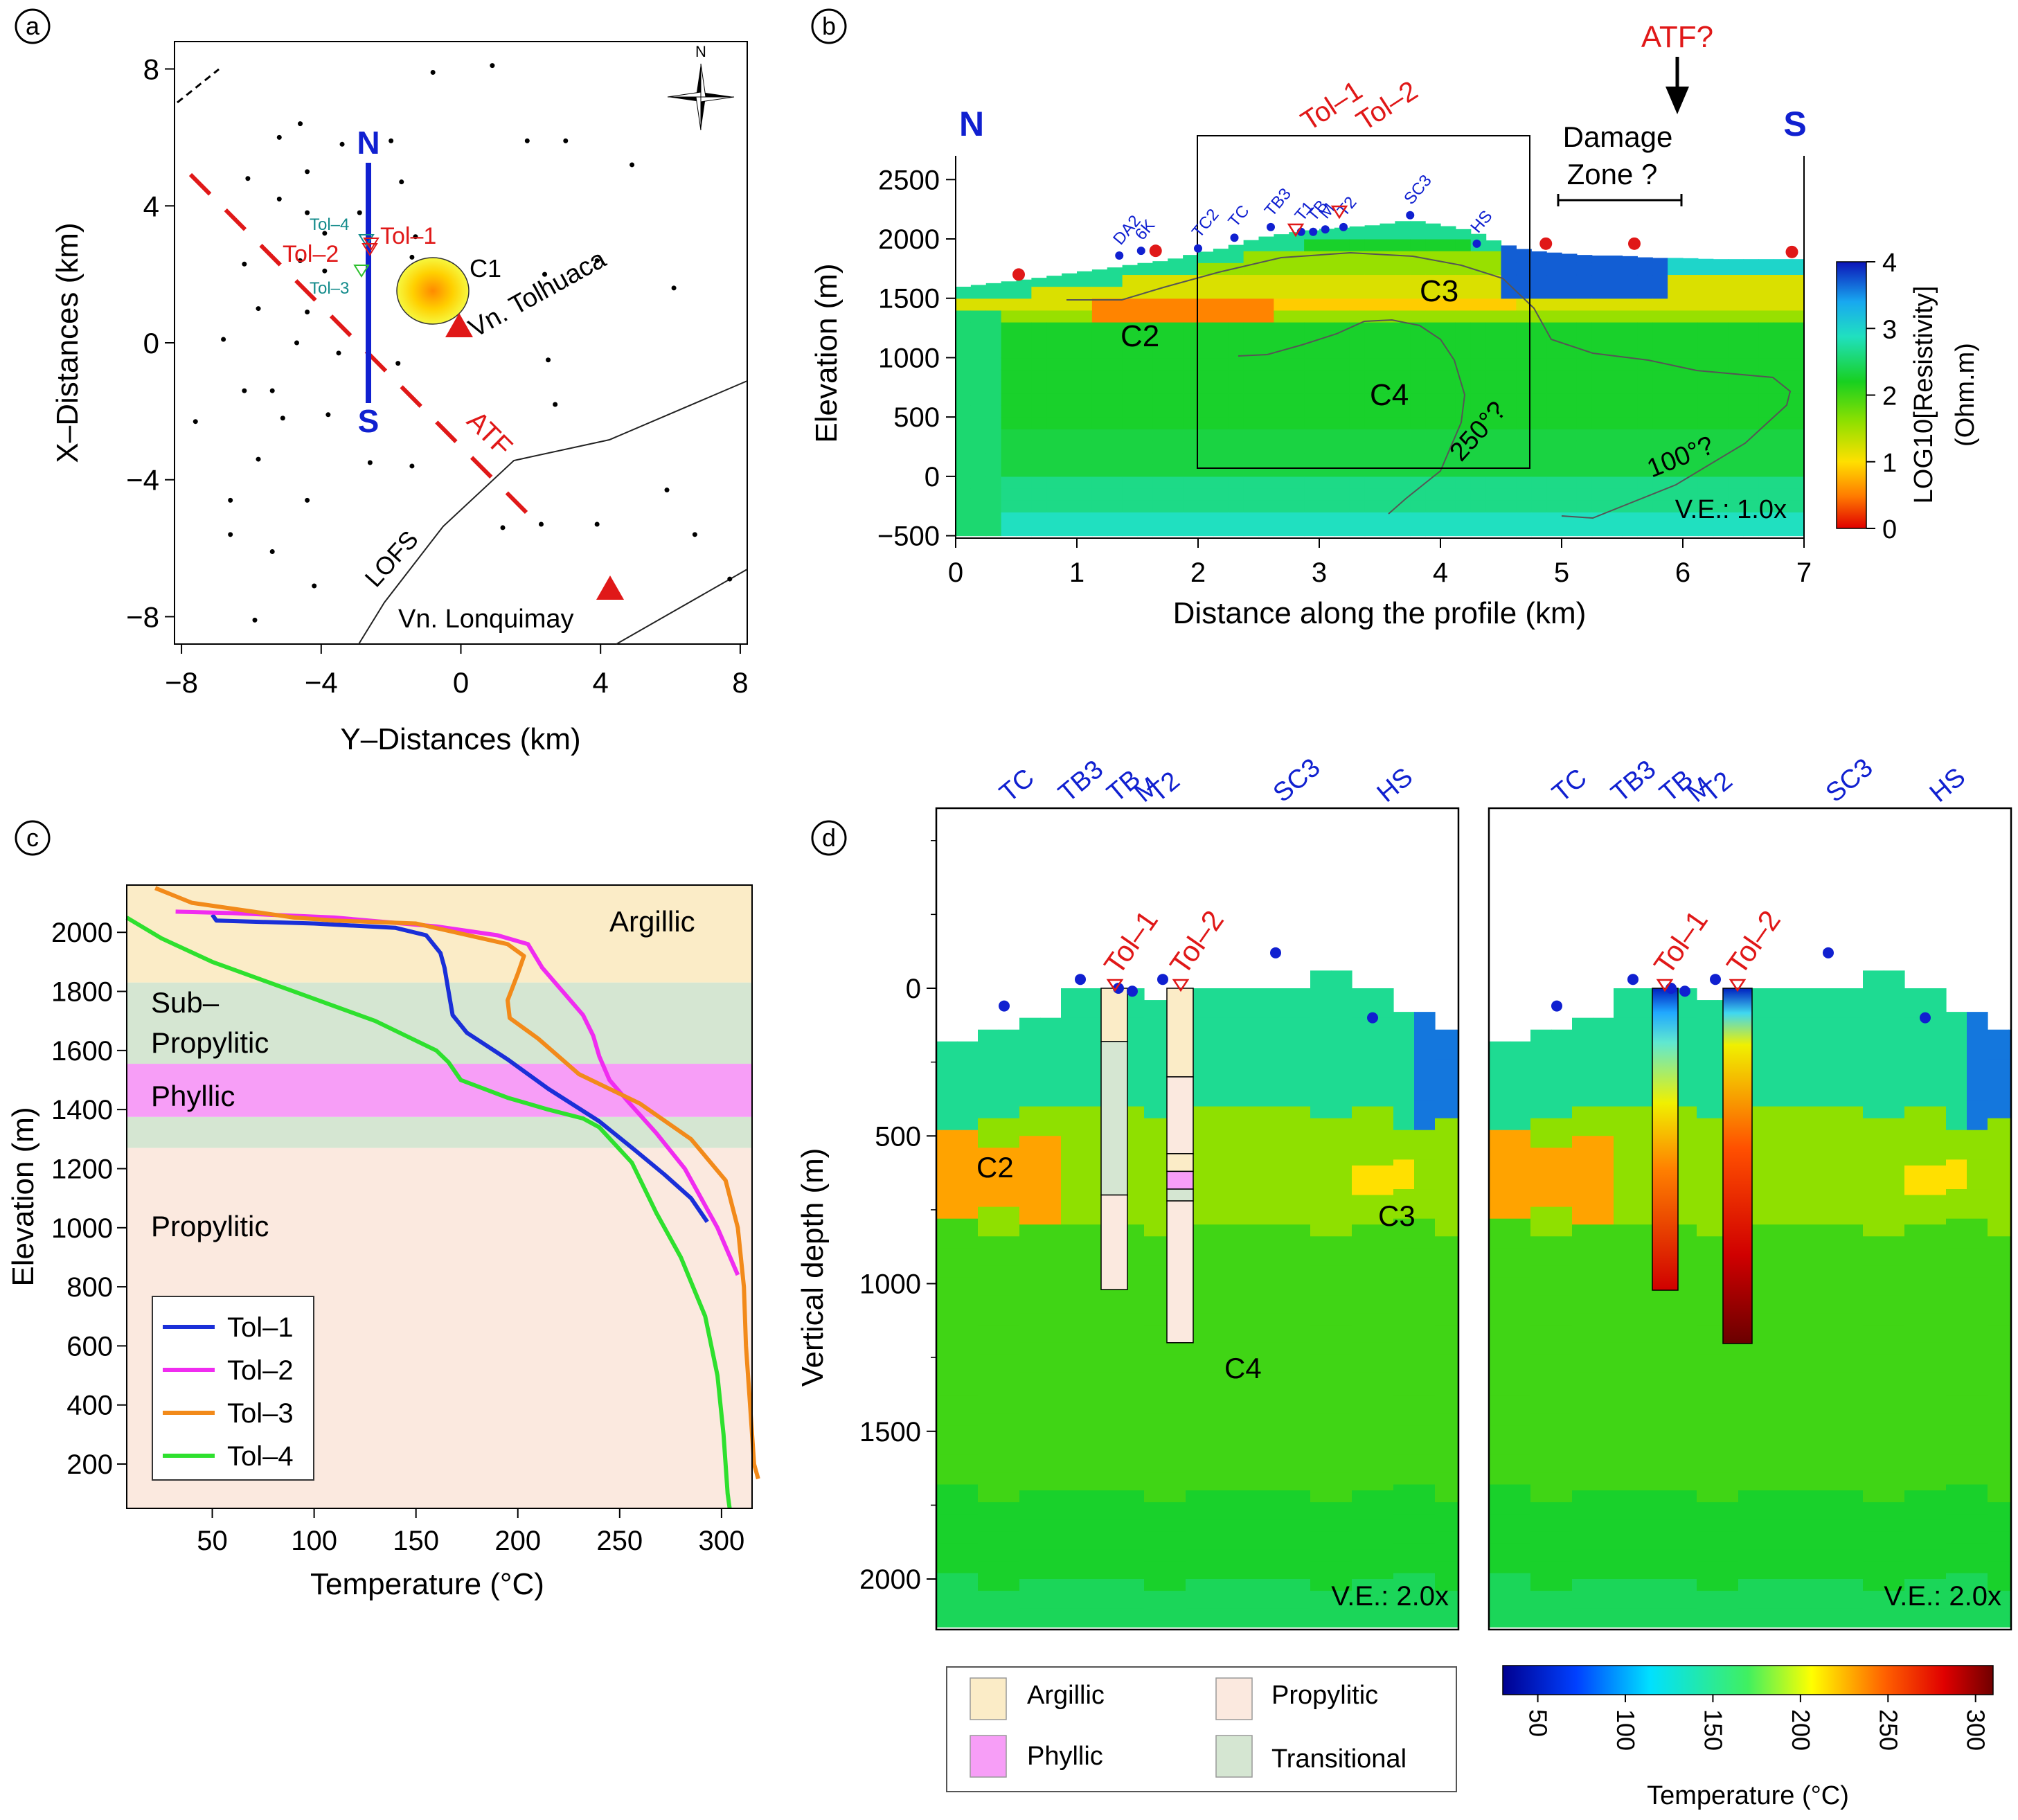 This screenshot has height=1820, width=2018. I want to click on zone-sub-label: Sub–, so click(185, 1002).